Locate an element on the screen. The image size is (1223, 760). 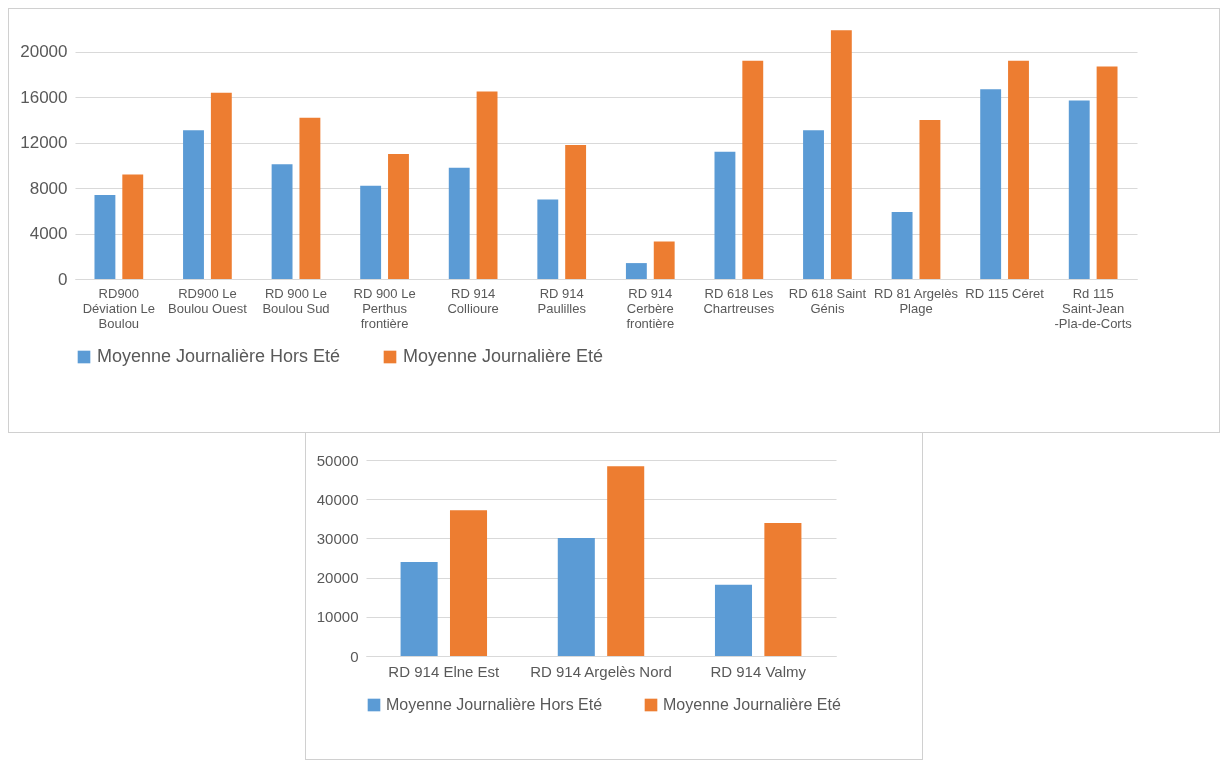
x-tick-label: RD900 Déviation Le Boulou is located at coordinates (118, 308).